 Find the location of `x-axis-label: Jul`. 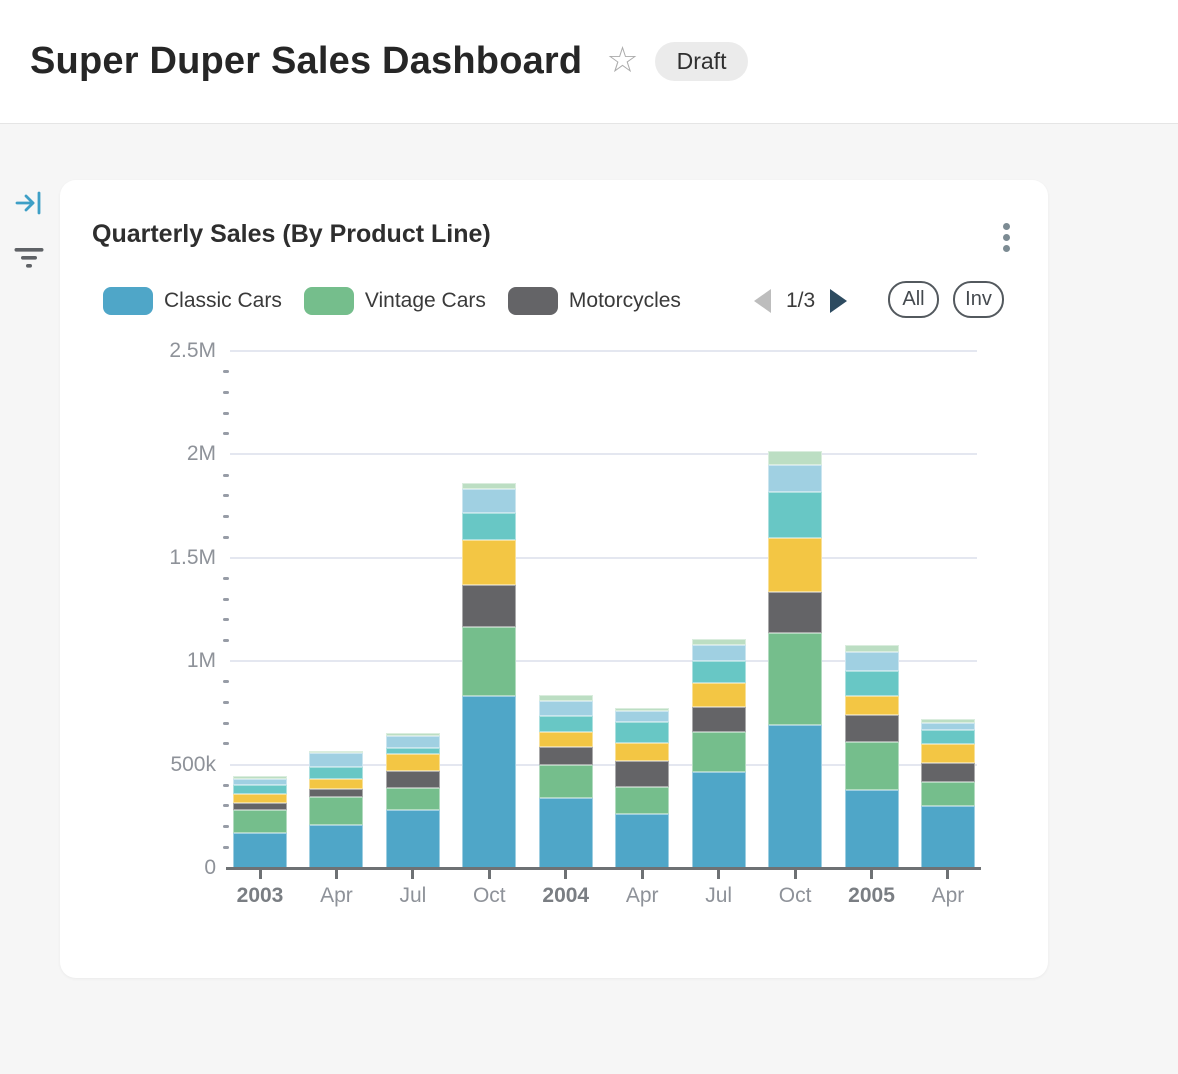

x-axis-label: Jul is located at coordinates (413, 895).